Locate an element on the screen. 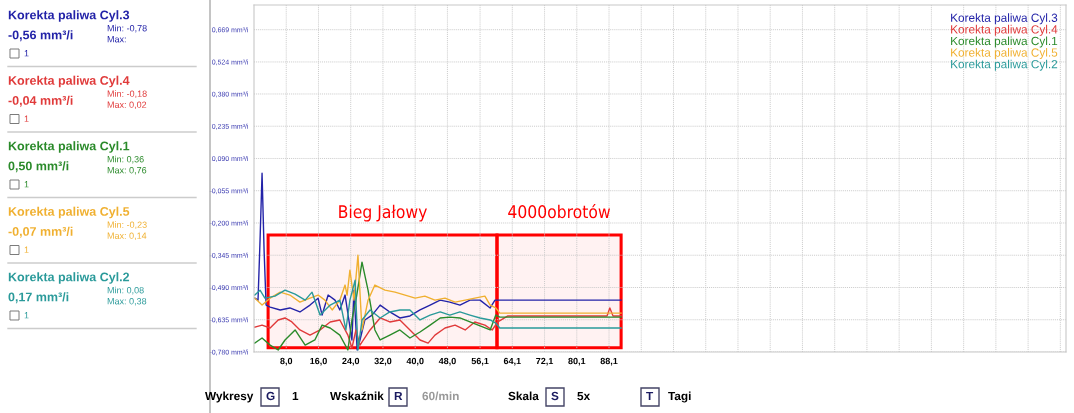  text: Tagi is located at coordinates (679, 397).